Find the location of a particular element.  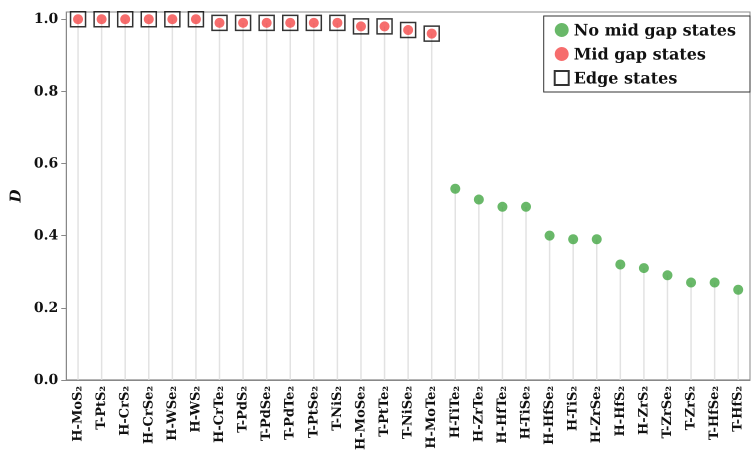

x-tick-label: H-TiS₂ is located at coordinates (573, 409).